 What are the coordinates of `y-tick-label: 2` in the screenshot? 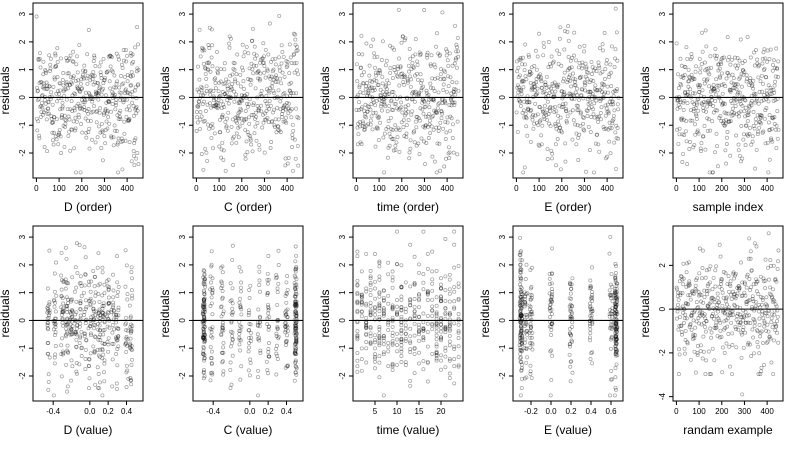 It's located at (342, 264).